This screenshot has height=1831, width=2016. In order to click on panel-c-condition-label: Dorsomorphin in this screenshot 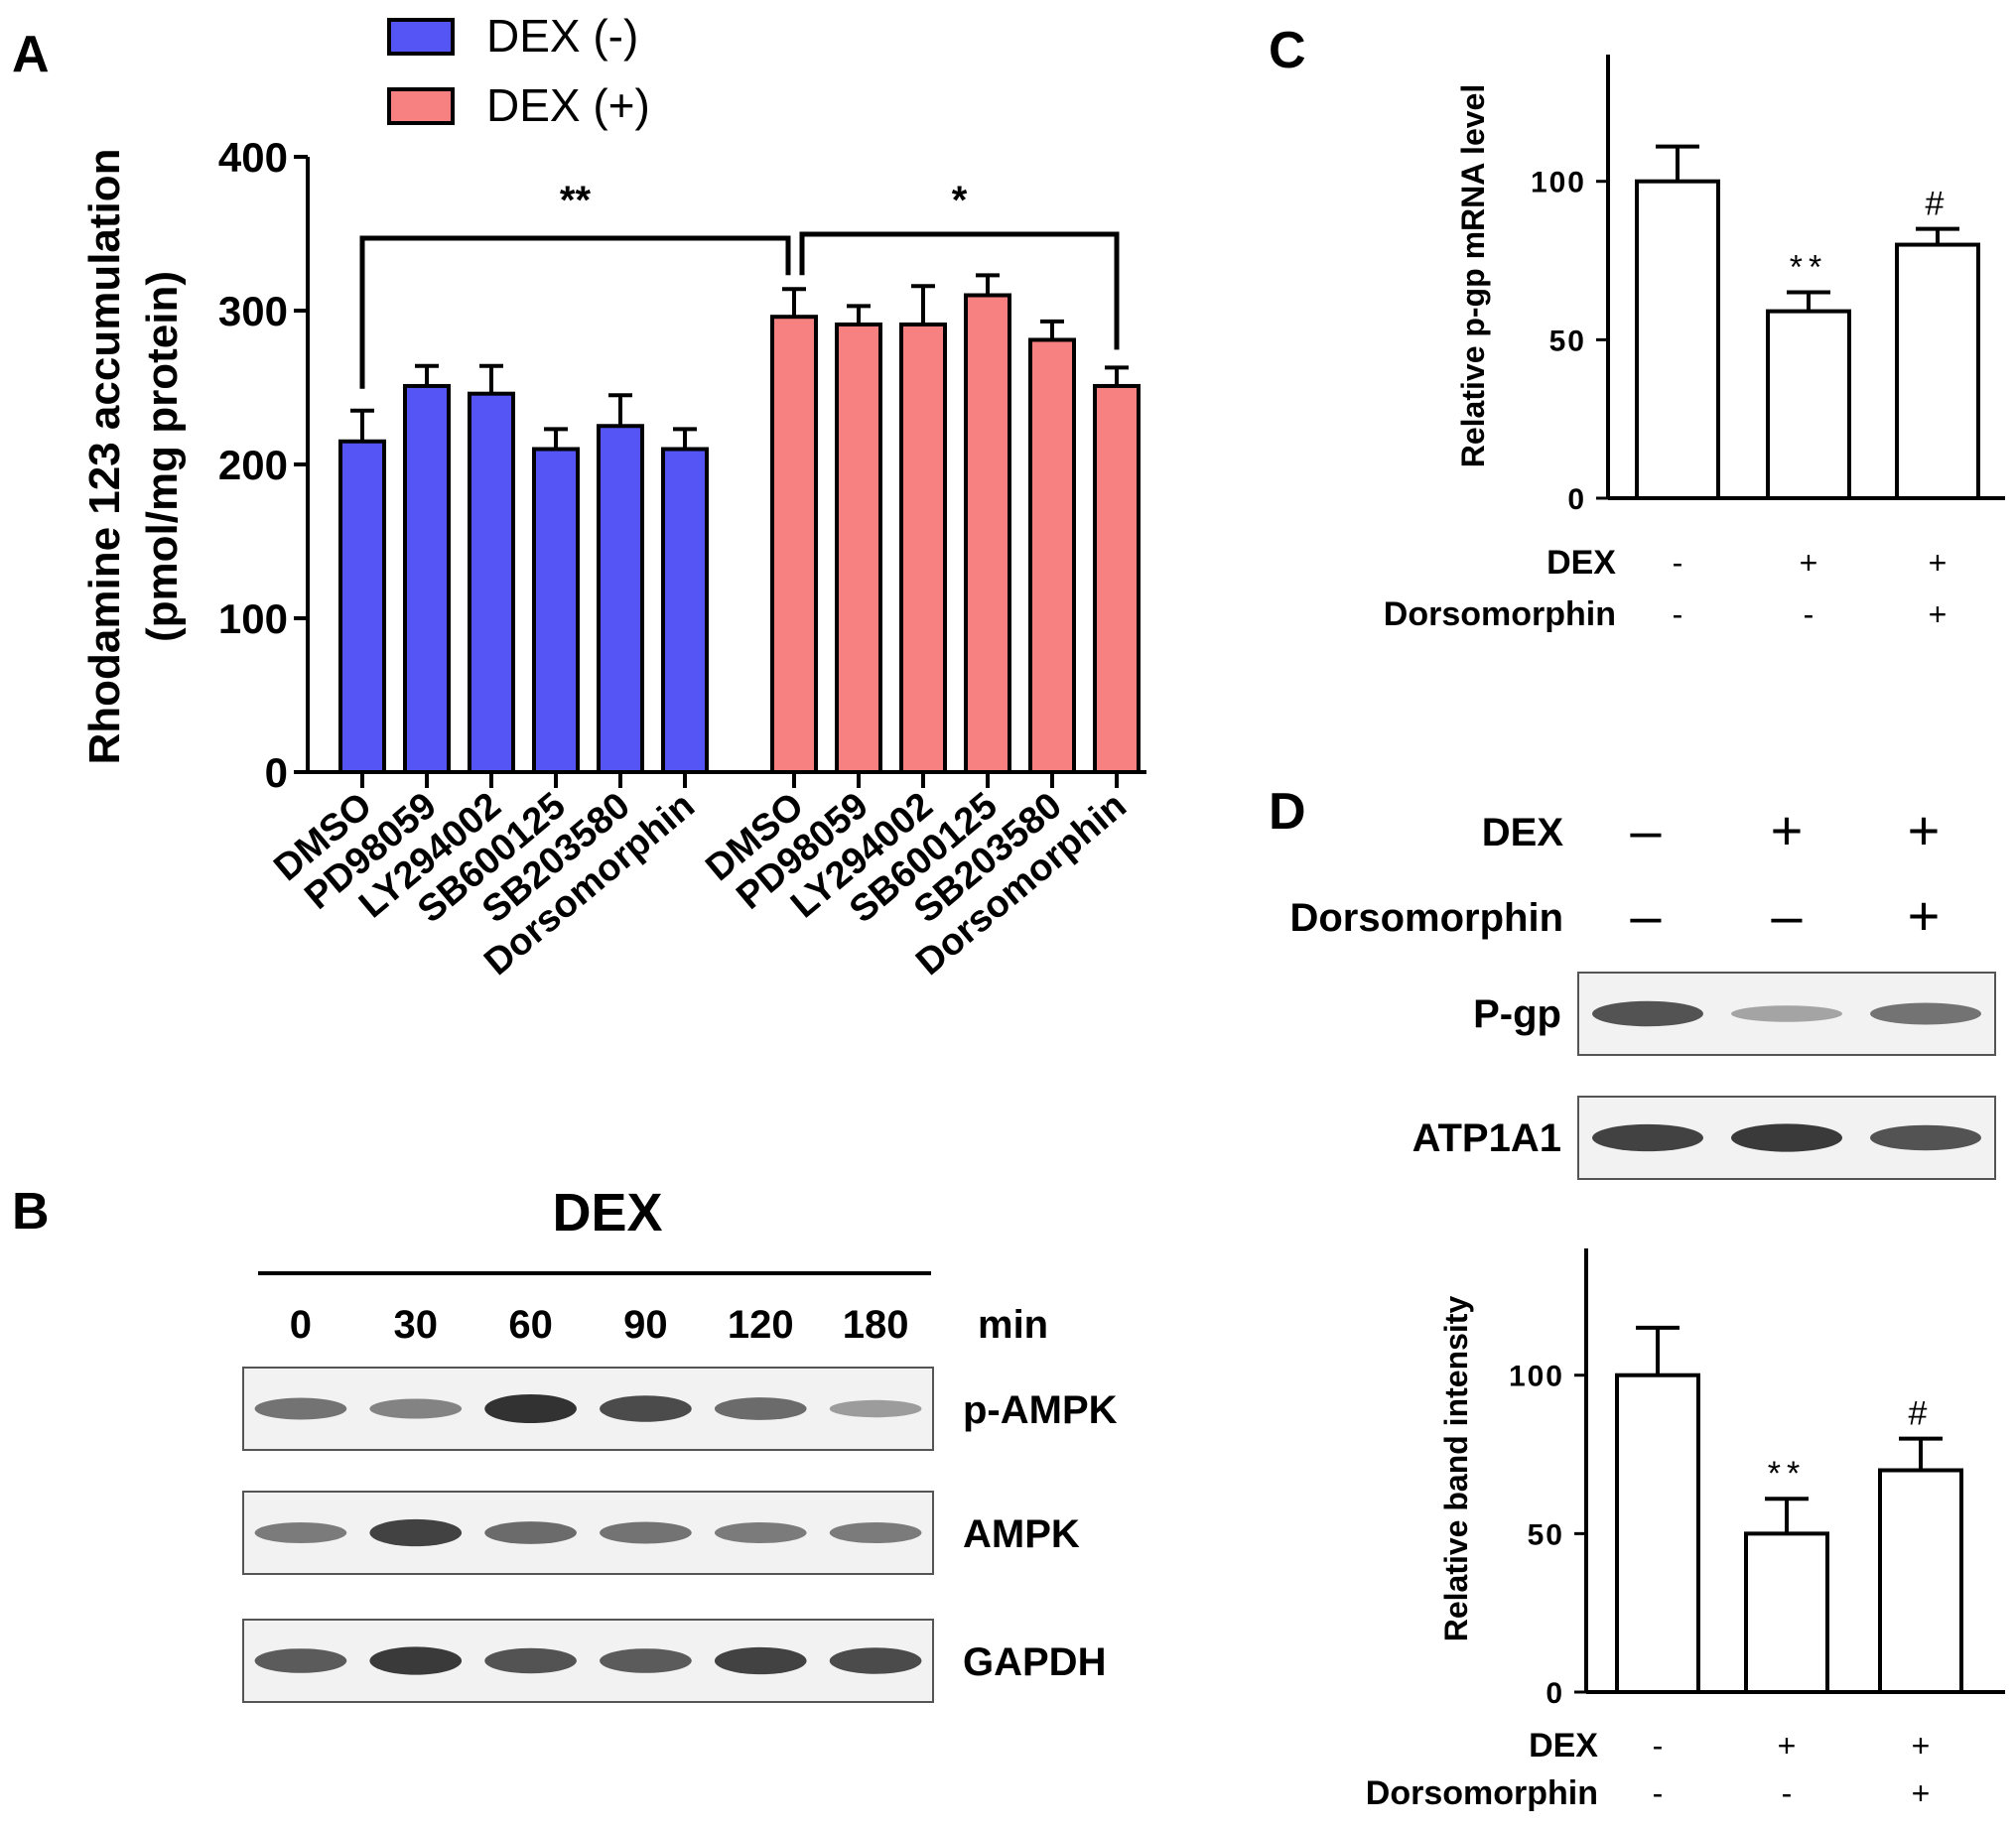, I will do `click(1500, 614)`.